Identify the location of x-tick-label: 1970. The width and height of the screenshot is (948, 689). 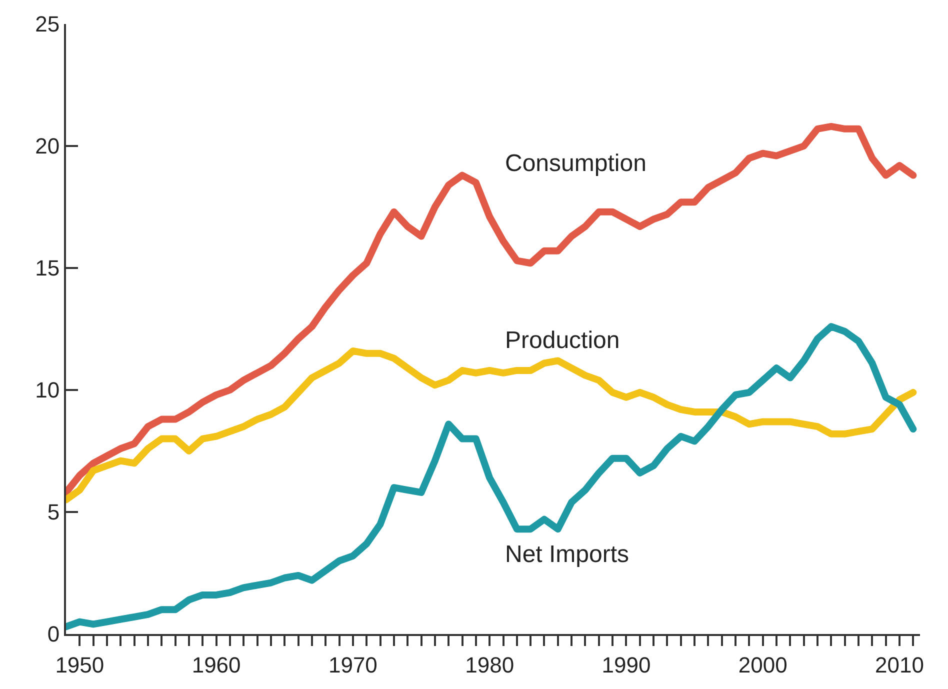
(353, 665).